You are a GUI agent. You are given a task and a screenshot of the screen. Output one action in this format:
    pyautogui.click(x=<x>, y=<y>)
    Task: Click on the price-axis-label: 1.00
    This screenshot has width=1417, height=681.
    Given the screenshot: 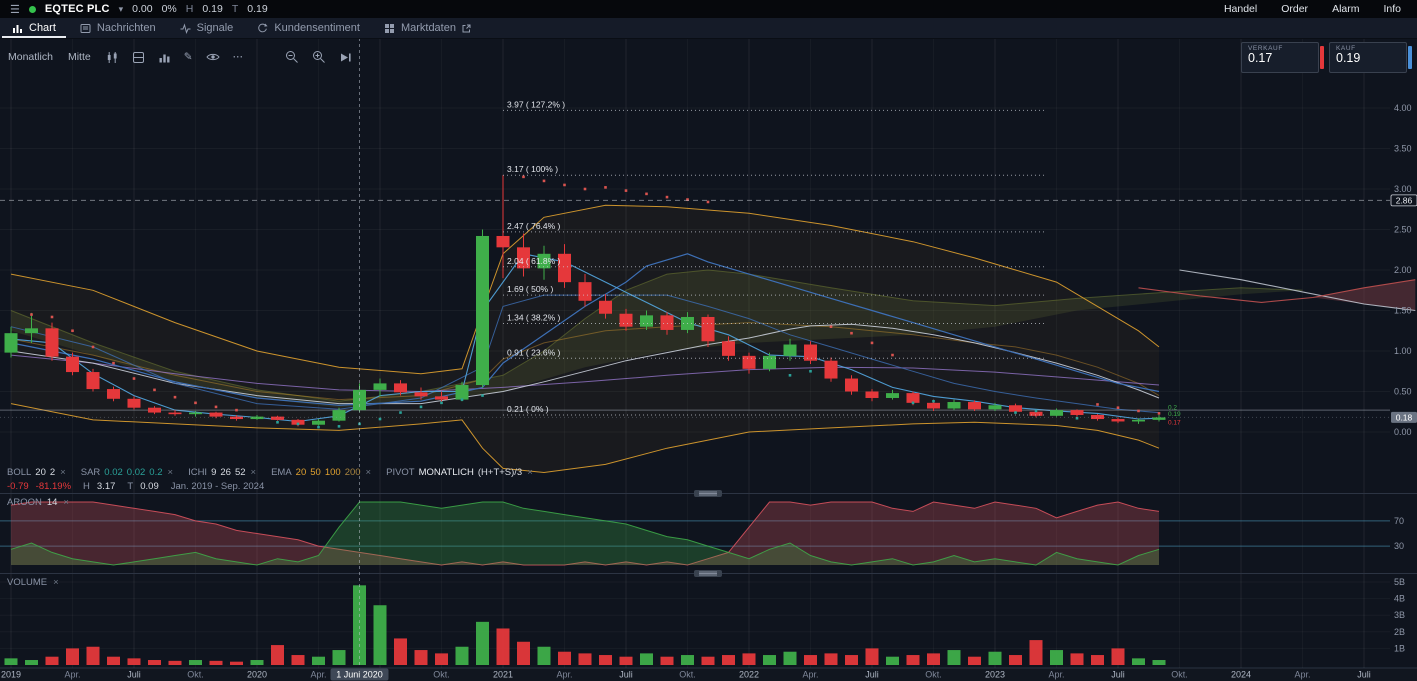 What is the action you would take?
    pyautogui.click(x=1403, y=351)
    